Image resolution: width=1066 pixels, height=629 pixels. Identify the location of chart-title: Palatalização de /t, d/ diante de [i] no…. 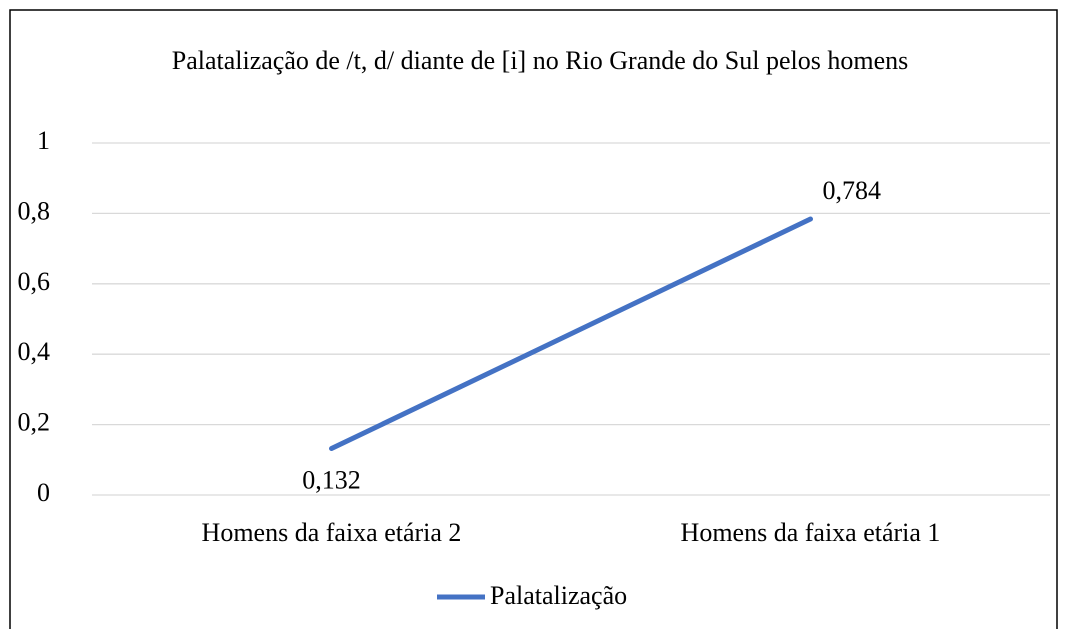
(540, 60).